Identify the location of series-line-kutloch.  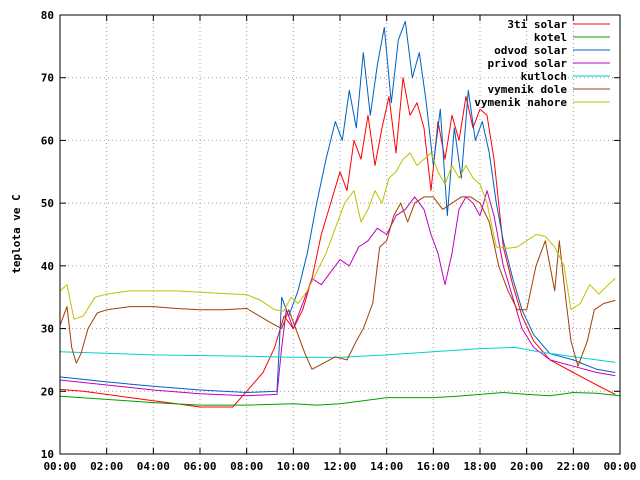
(337, 354).